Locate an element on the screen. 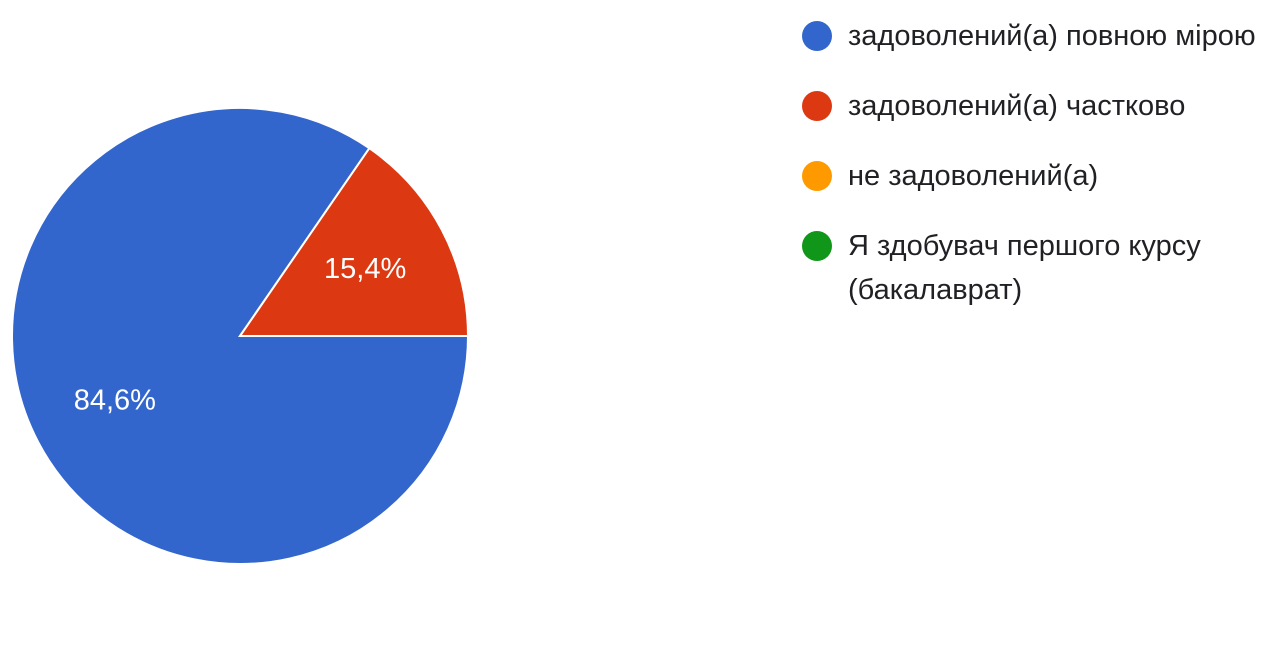 The height and width of the screenshot is (662, 1284). legend-label: задоволений(а) повною мірою is located at coordinates (1052, 36).